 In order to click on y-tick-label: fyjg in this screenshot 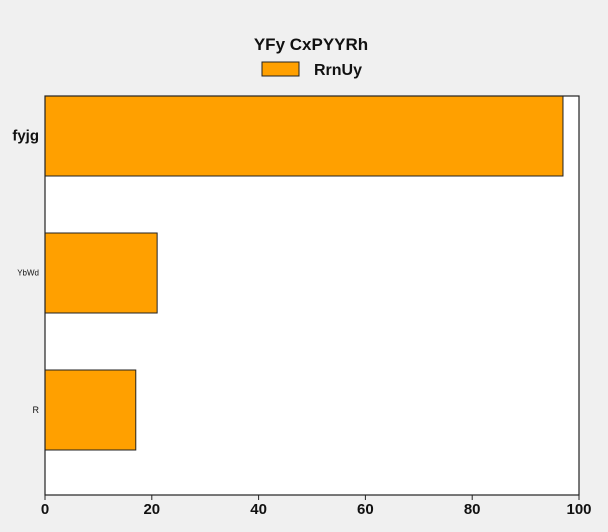, I will do `click(25, 136)`.